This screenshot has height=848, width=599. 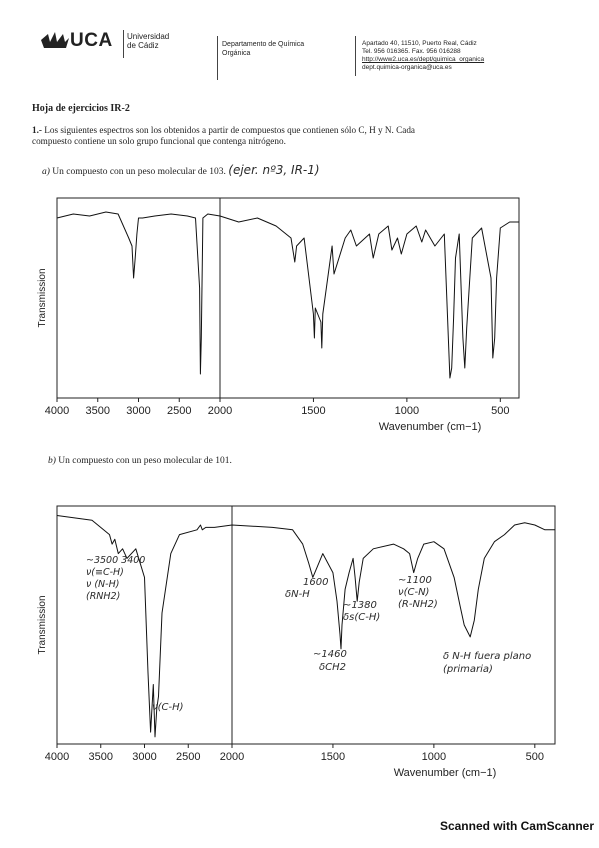 I want to click on part-a-label: a), so click(x=46, y=172).